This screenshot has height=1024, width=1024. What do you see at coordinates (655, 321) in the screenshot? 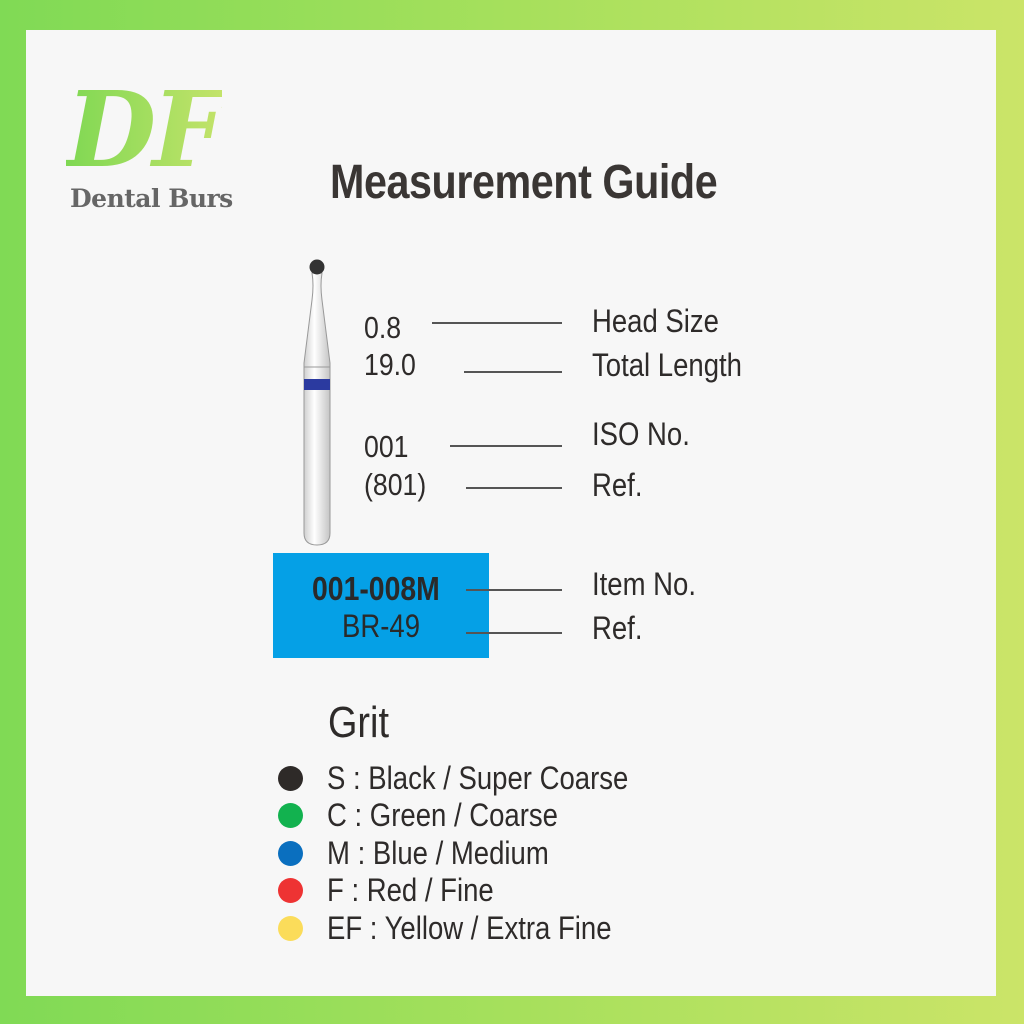
I see `head-size-label: Head Size` at bounding box center [655, 321].